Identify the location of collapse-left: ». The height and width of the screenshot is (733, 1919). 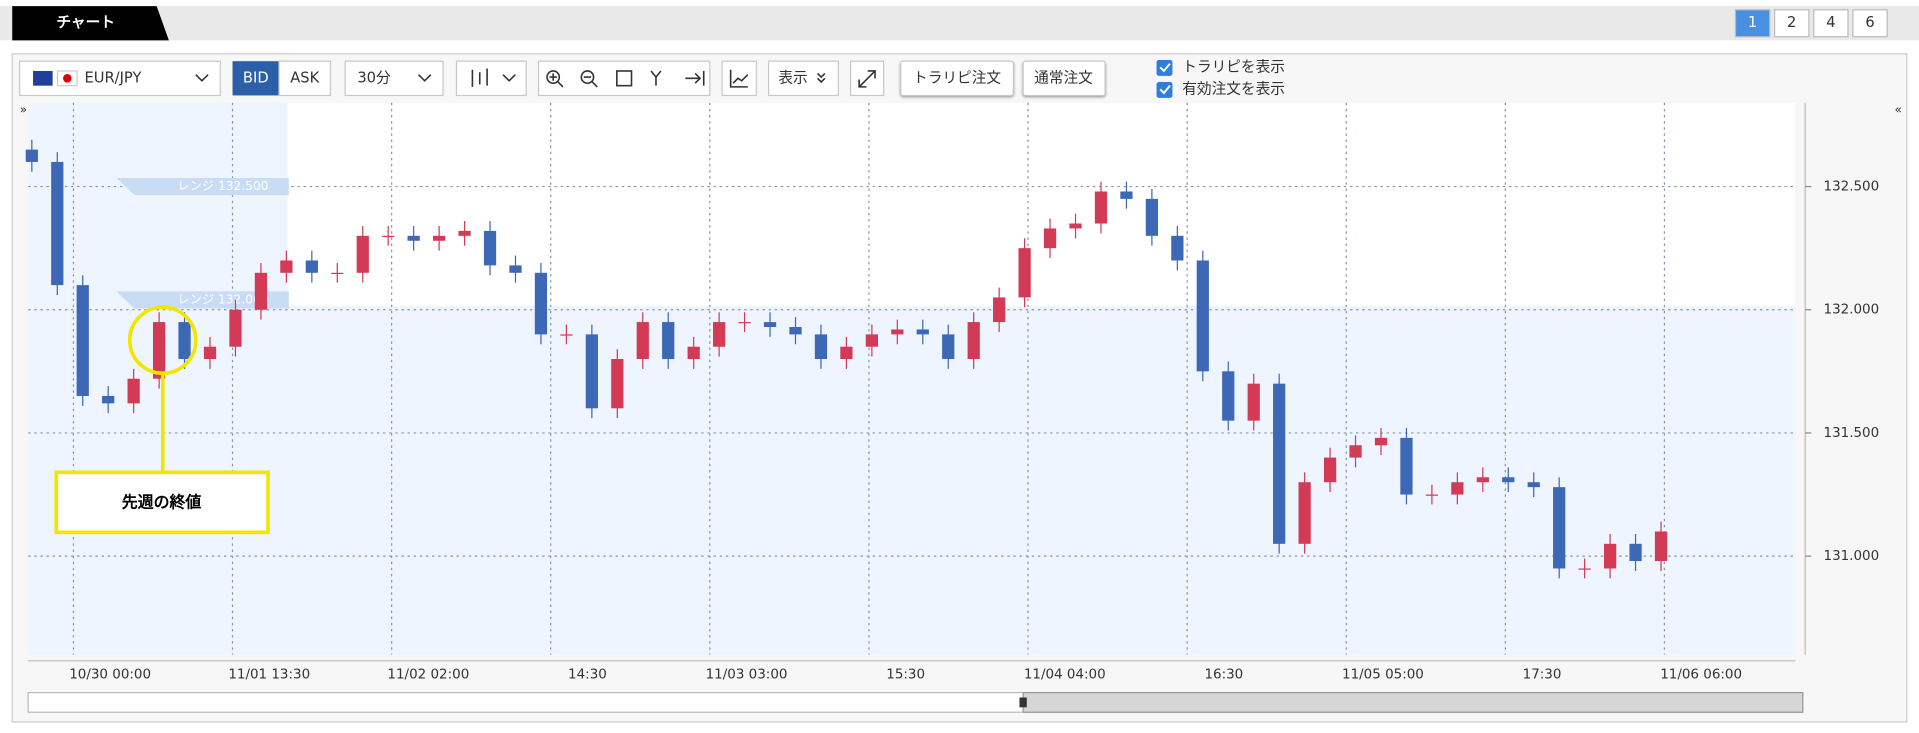
(23, 110).